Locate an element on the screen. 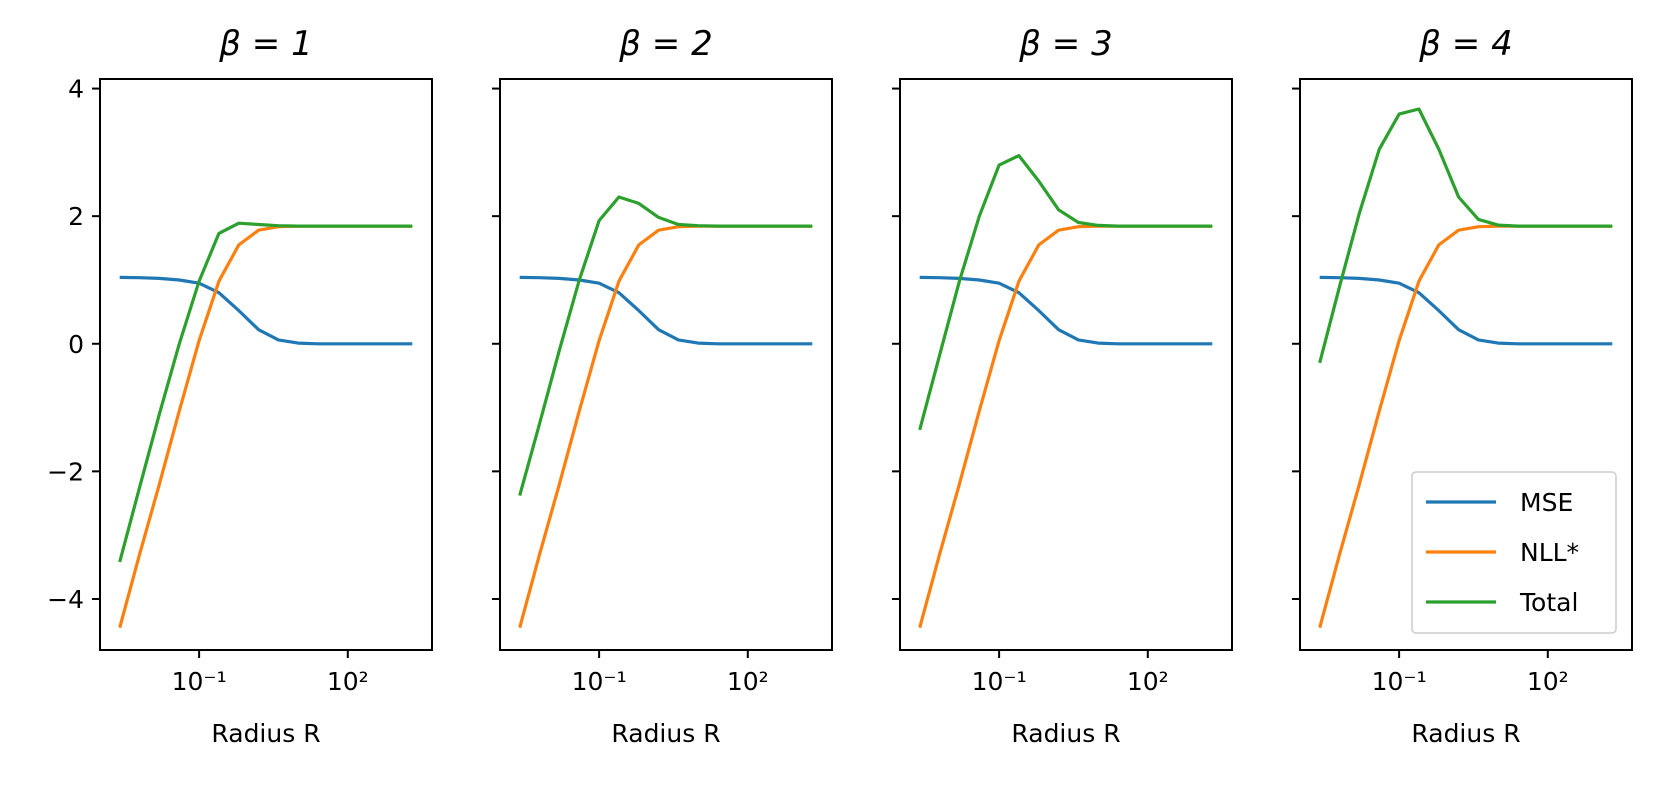 This screenshot has width=1659, height=785. y-tick-label: 0 is located at coordinates (76, 344).